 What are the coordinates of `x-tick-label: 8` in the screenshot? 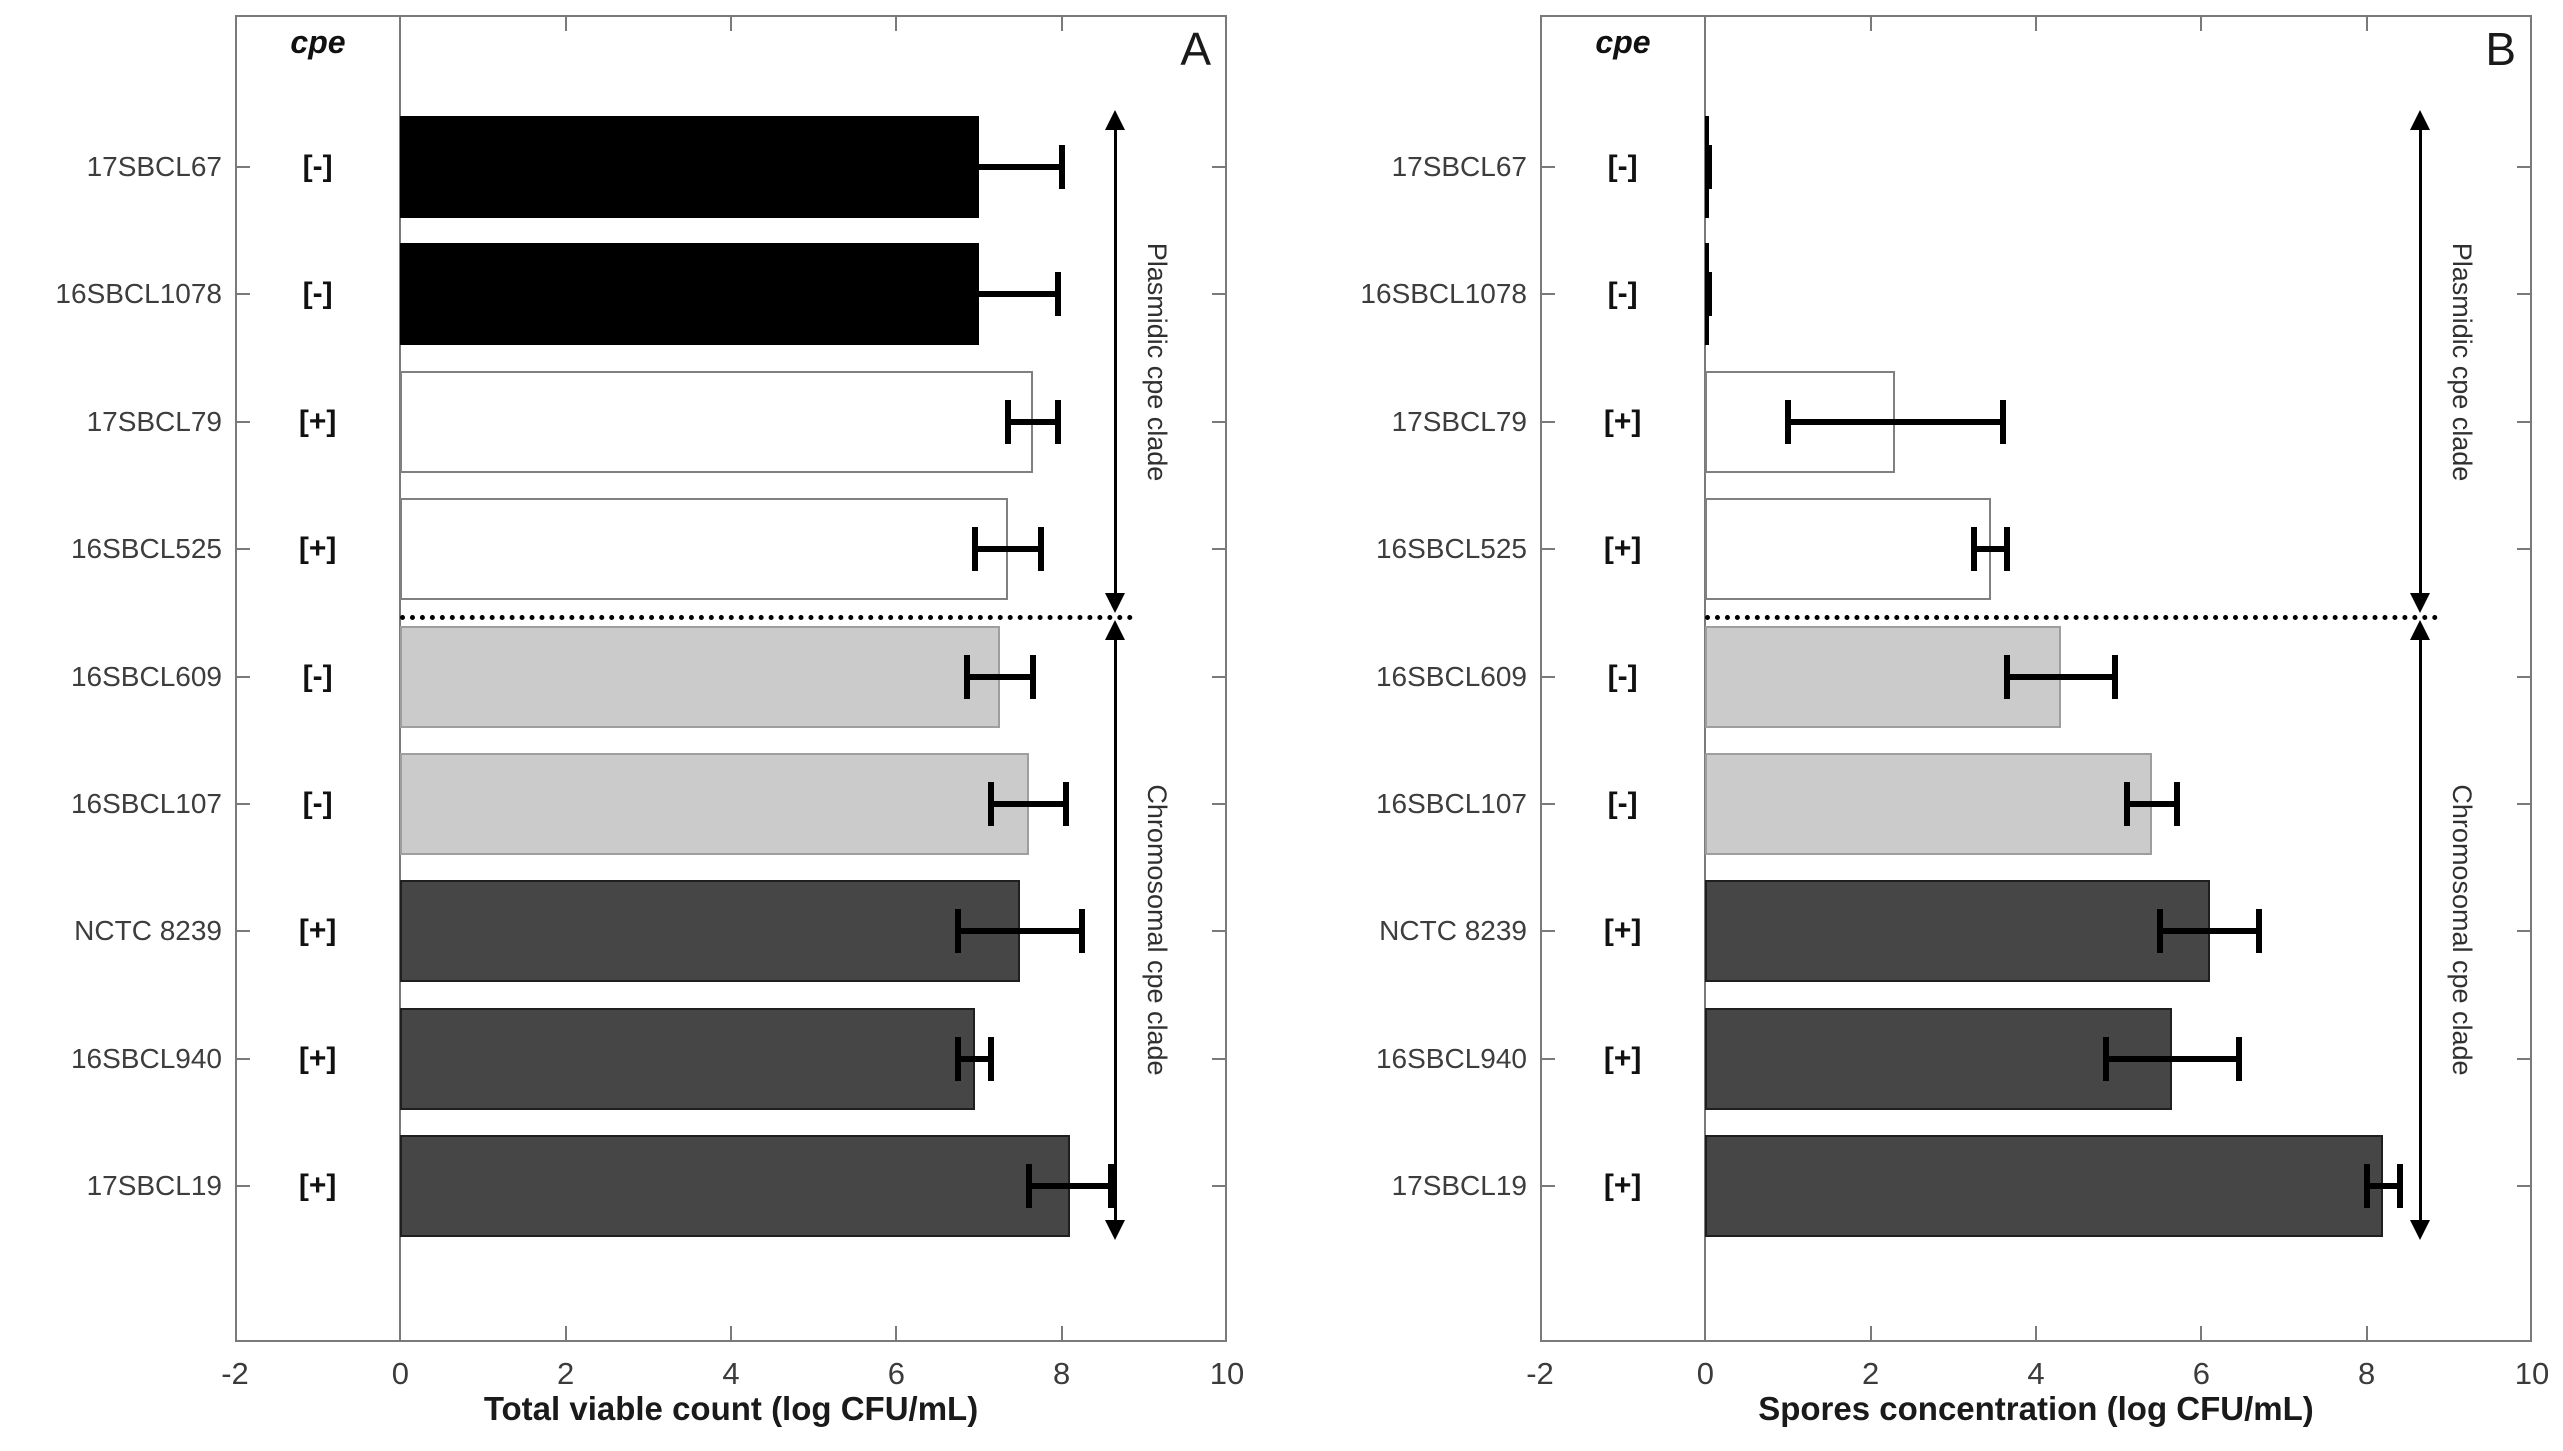 It's located at (2367, 1373).